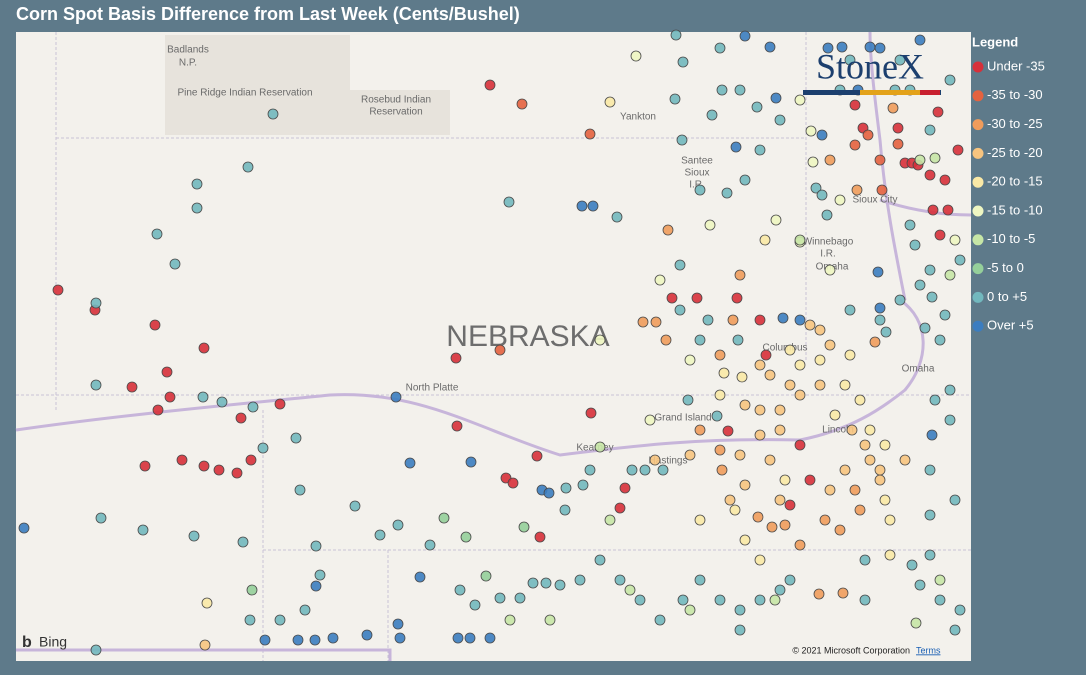  Describe the element at coordinates (928, 650) in the screenshot. I see `terms-link: Terms` at that location.